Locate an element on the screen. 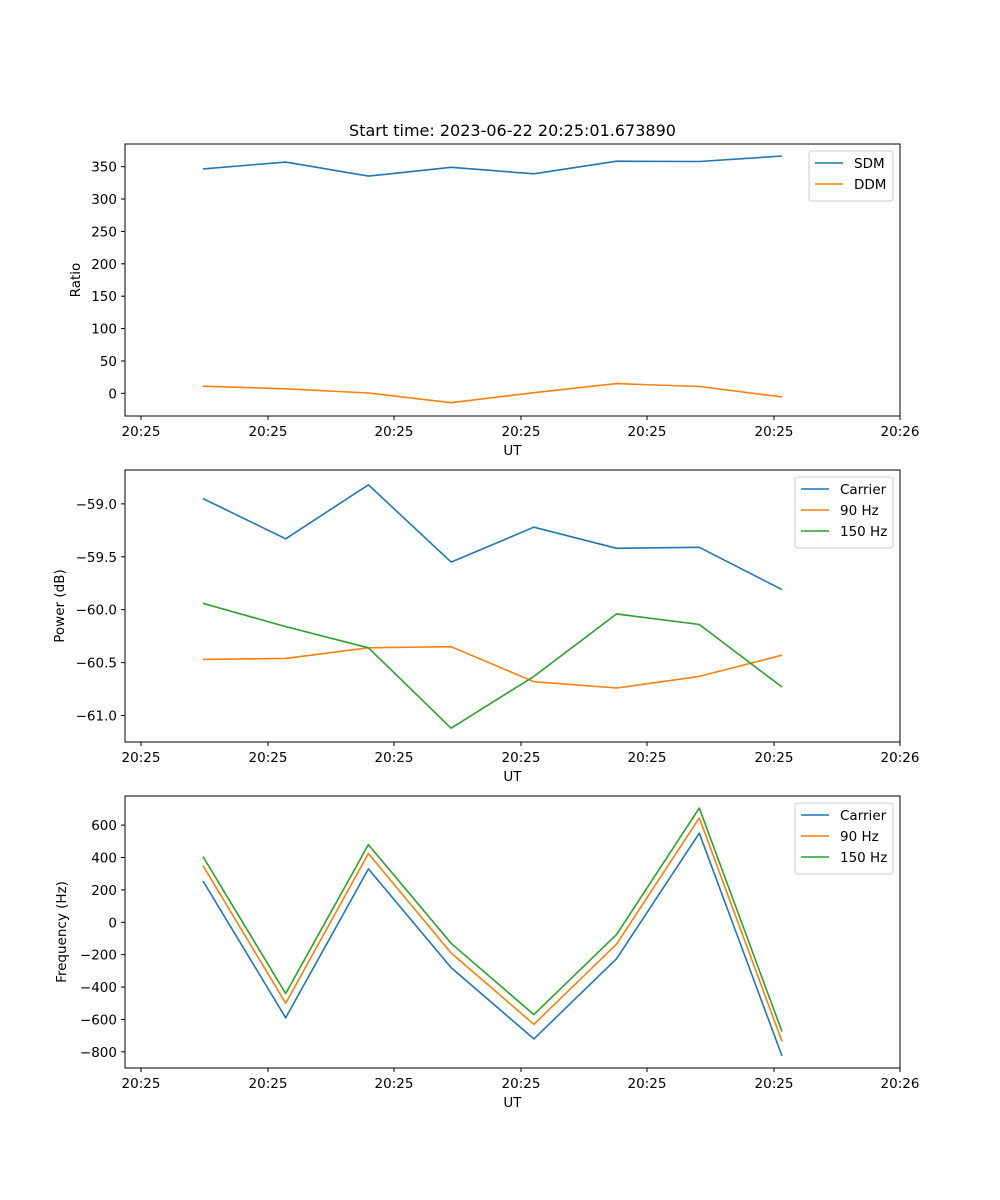  y-tick-label: 150 is located at coordinates (104, 297).